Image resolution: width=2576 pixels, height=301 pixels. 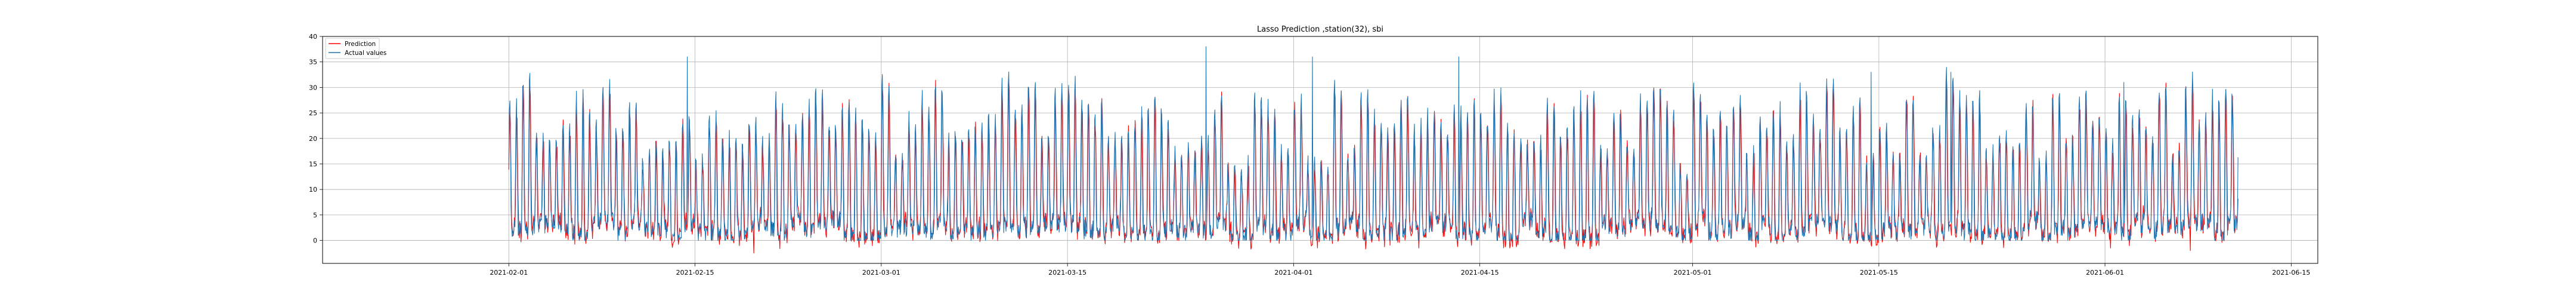 What do you see at coordinates (365, 54) in the screenshot?
I see `legend-label-actual-values: Actual values` at bounding box center [365, 54].